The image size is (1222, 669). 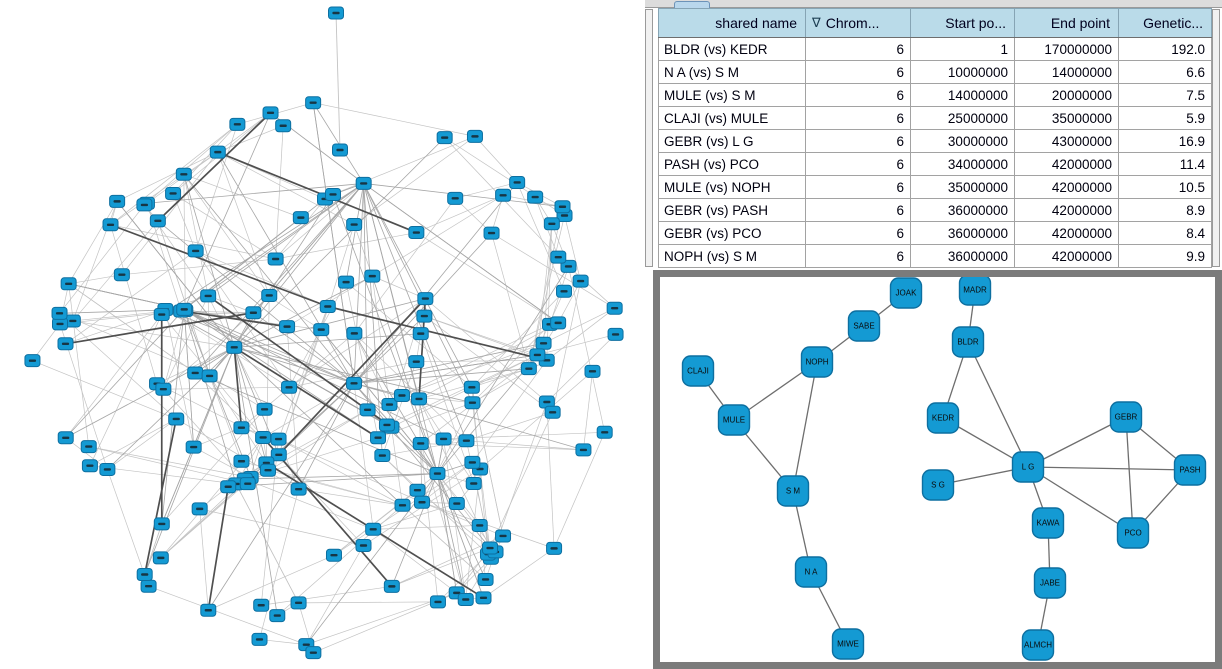 I want to click on table-cell: PASH (vs) PCO, so click(x=732, y=164).